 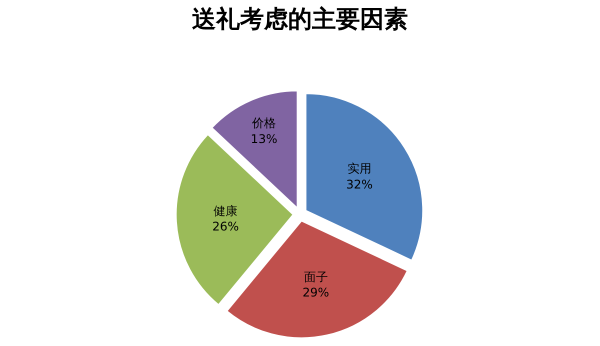 What do you see at coordinates (300, 19) in the screenshot?
I see `chart-title: 送礼考虑的主要因素` at bounding box center [300, 19].